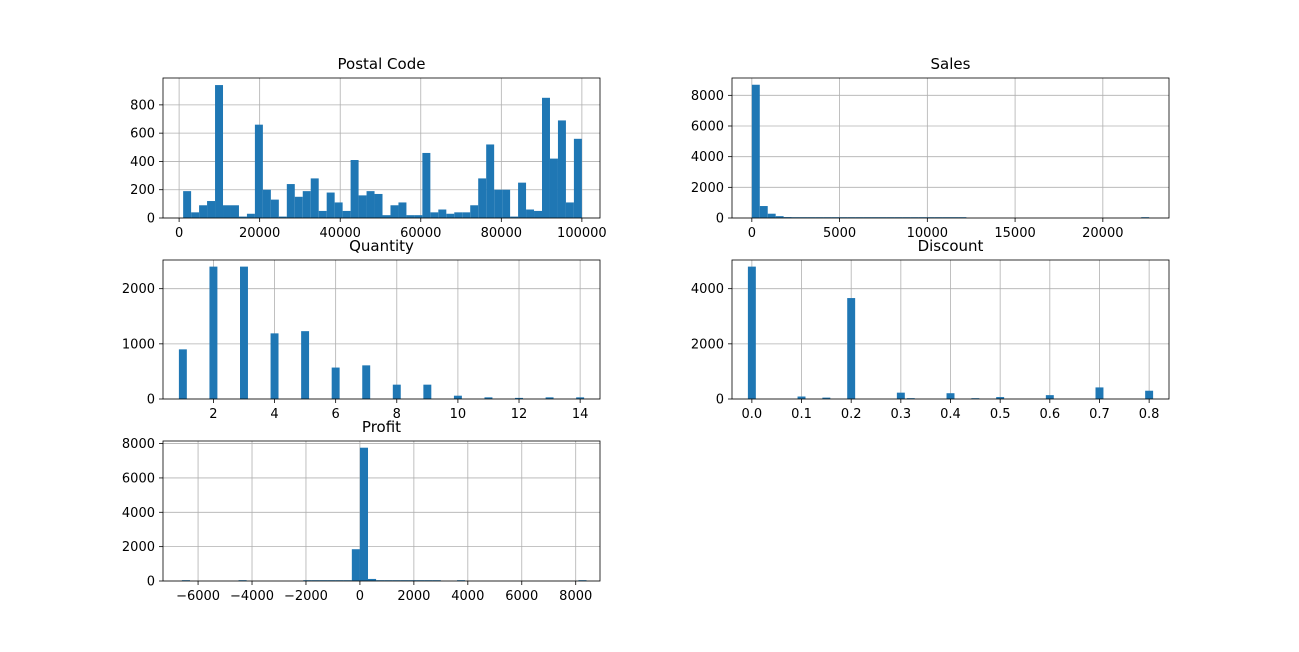 The image size is (1299, 652). Describe the element at coordinates (927, 233) in the screenshot. I see `x-tick-label: 10000` at that location.